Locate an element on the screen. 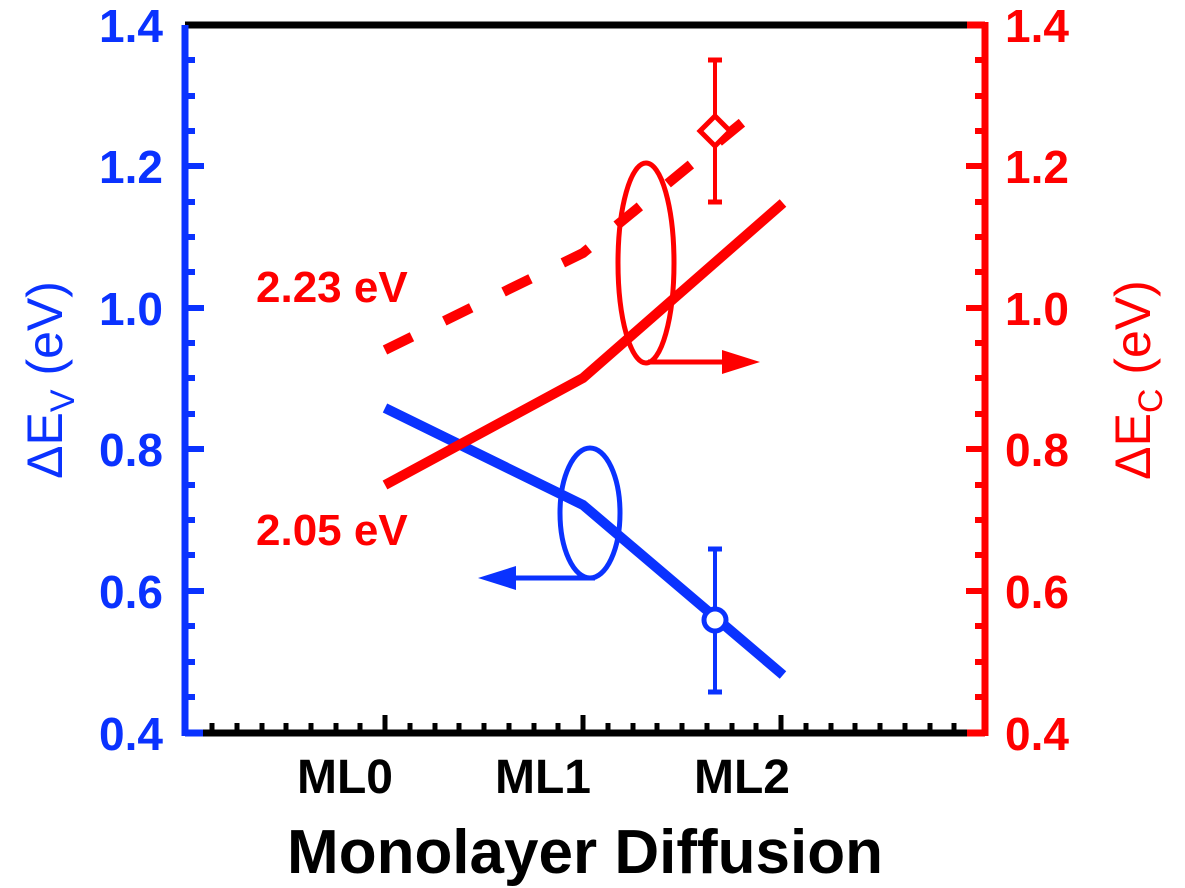  red-ellipse-icon is located at coordinates (646, 263).